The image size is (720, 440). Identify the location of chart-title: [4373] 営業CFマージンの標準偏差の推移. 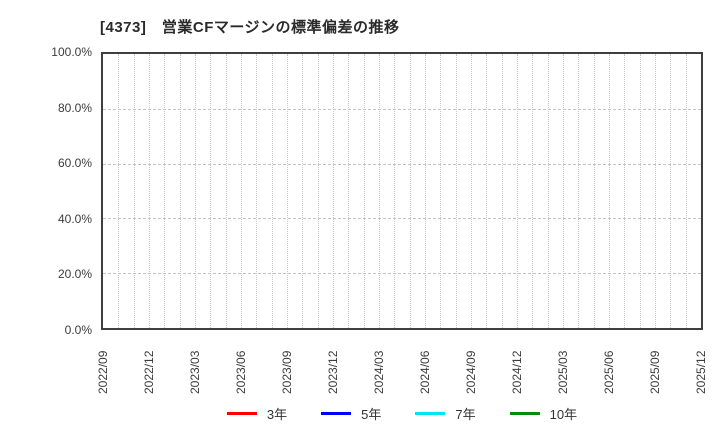
(250, 27).